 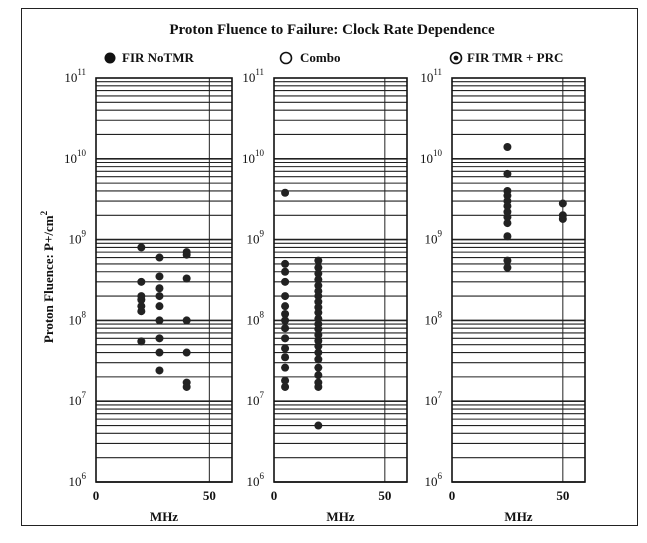 I want to click on x-tick-label: 50, so click(x=562, y=495).